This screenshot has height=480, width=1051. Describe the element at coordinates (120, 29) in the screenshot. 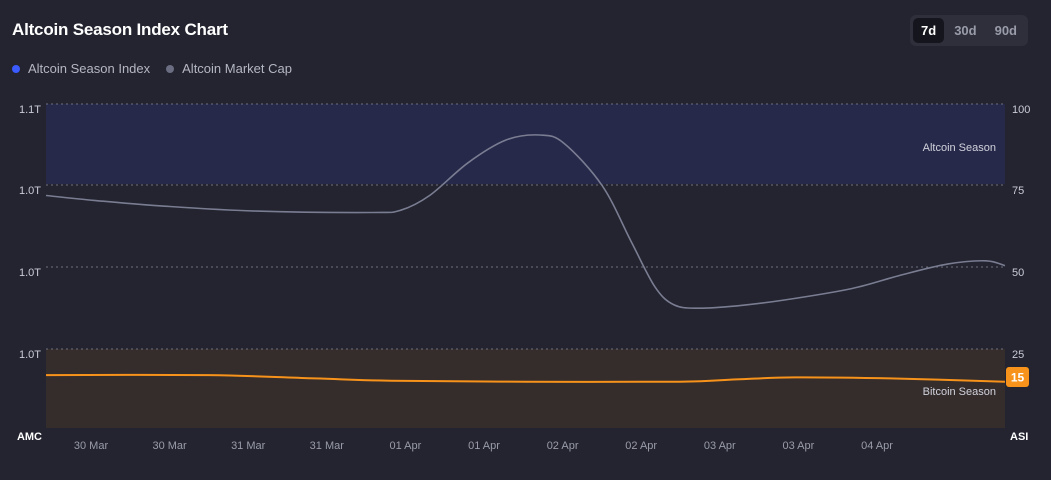

I see `chart-title: Altcoin Season Index Chart` at that location.